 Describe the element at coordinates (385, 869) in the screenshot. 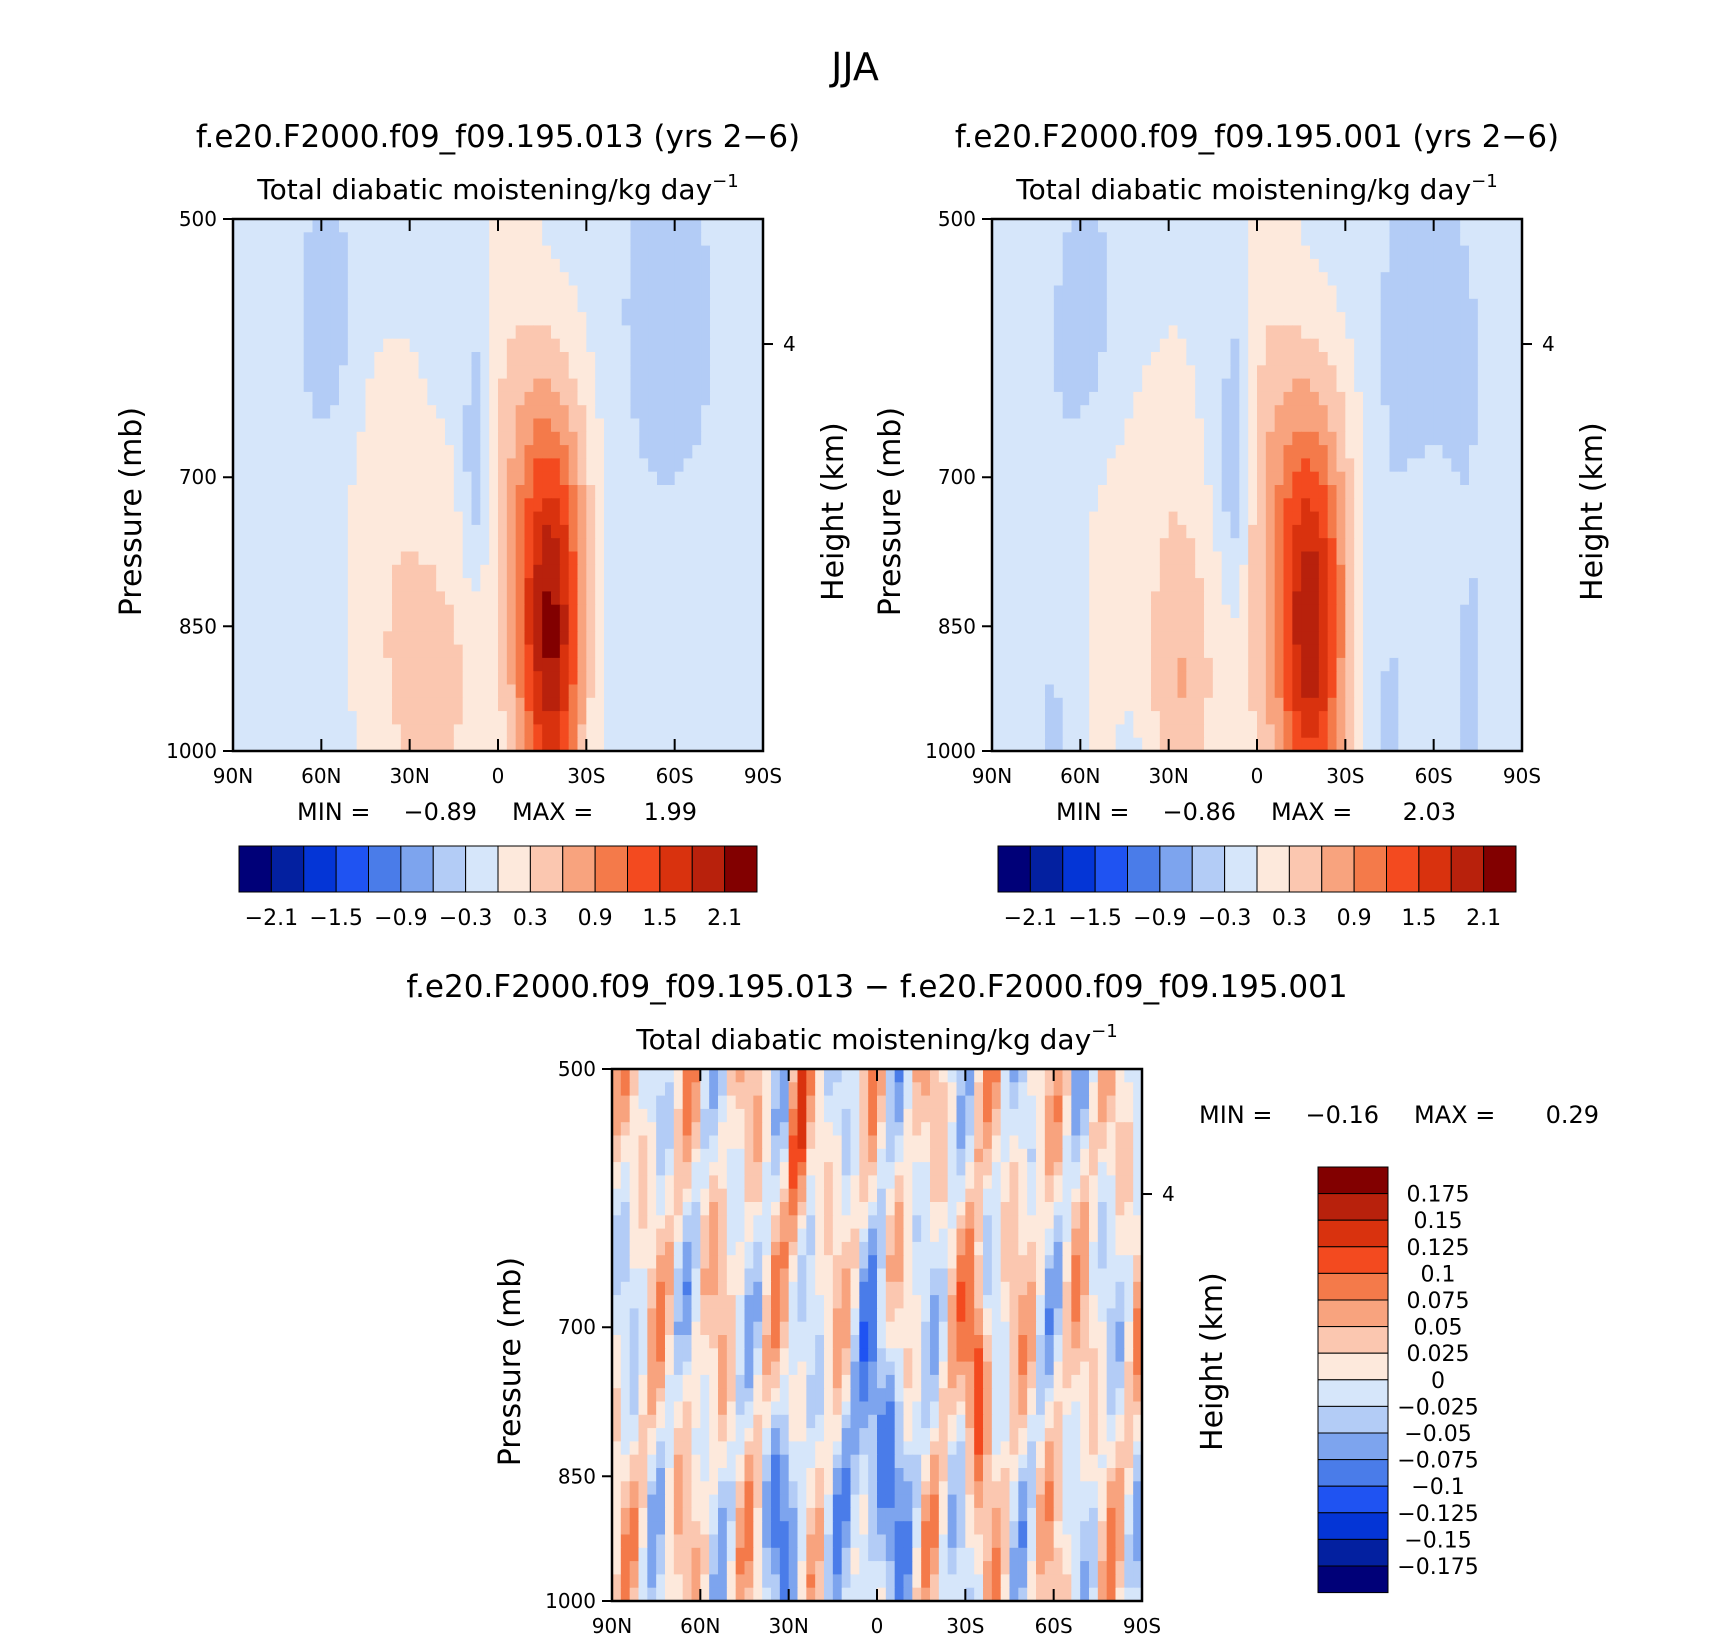

I see `colorbar-swatch` at that location.